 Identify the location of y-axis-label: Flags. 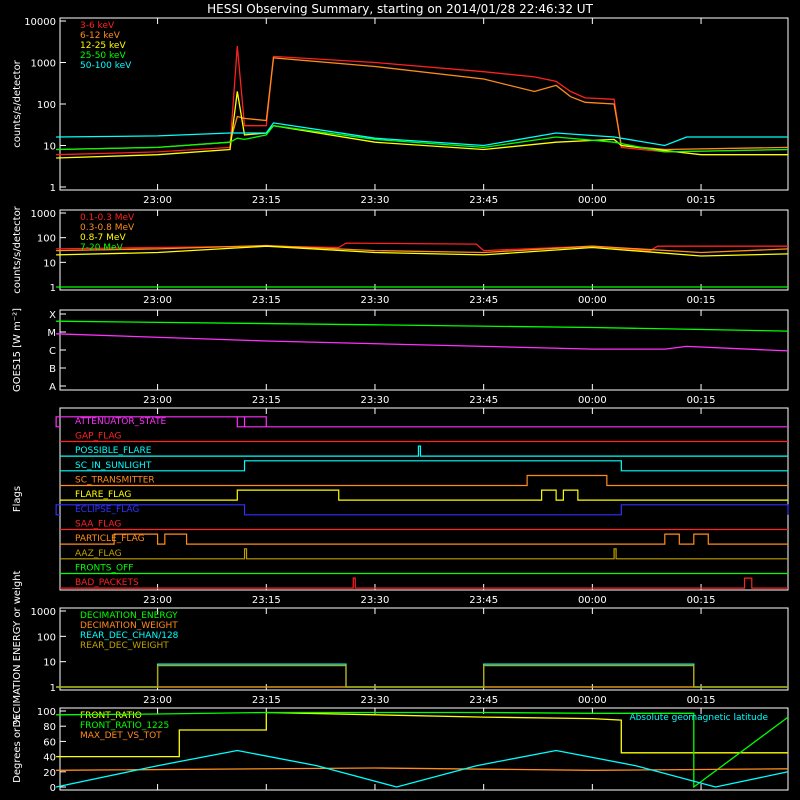
(17, 499).